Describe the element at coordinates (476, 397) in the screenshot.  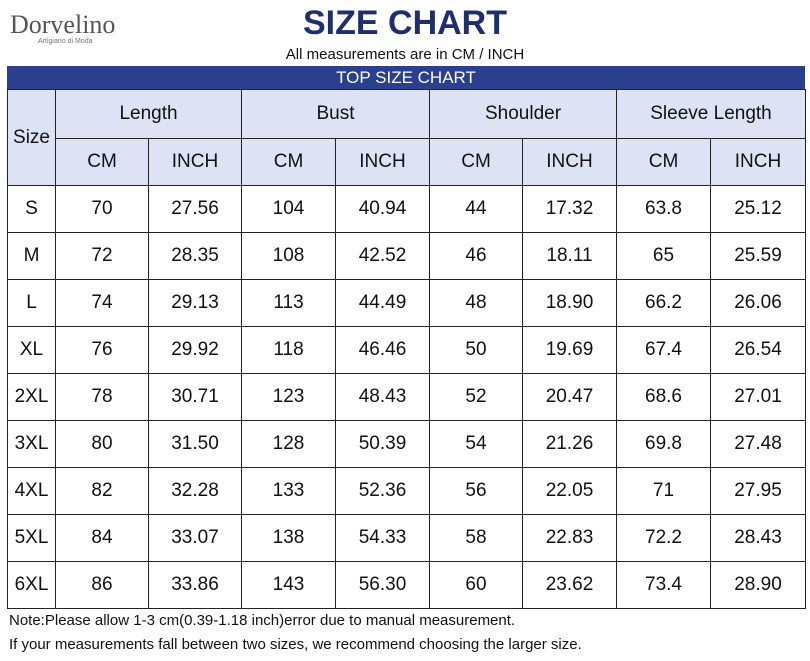
I see `table-cell: 52` at that location.